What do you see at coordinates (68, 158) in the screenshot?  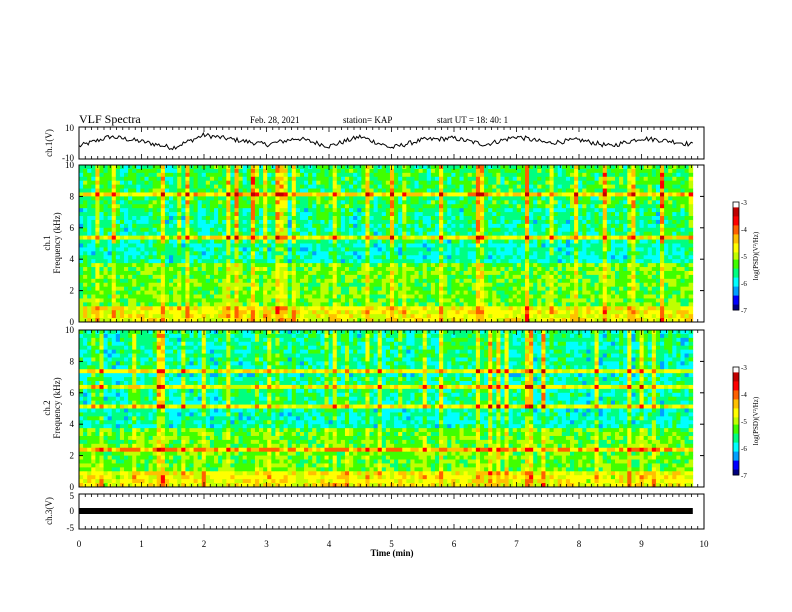 I see `ch1-ytick-bottom: -10` at bounding box center [68, 158].